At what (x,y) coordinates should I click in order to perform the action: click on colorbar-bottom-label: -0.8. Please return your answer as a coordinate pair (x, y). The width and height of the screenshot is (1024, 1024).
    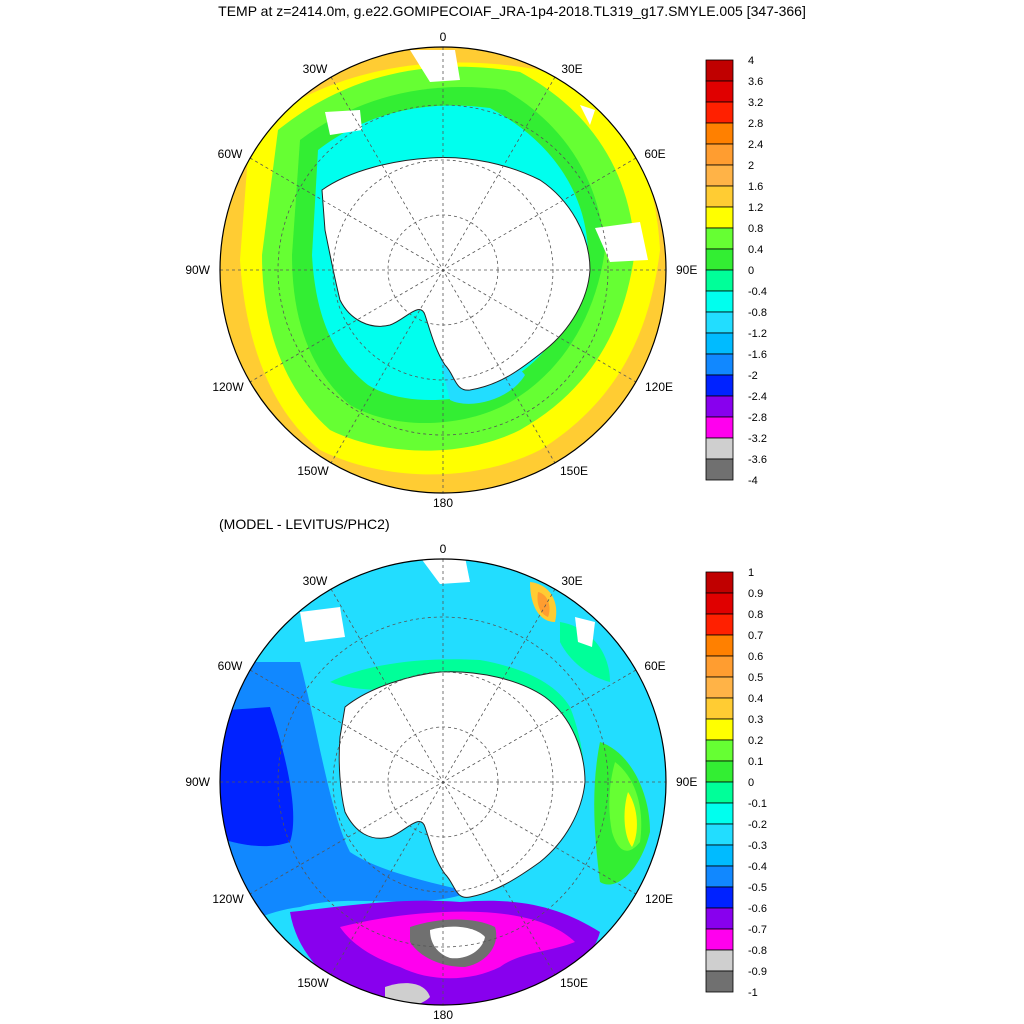
    Looking at the image, I should click on (757, 951).